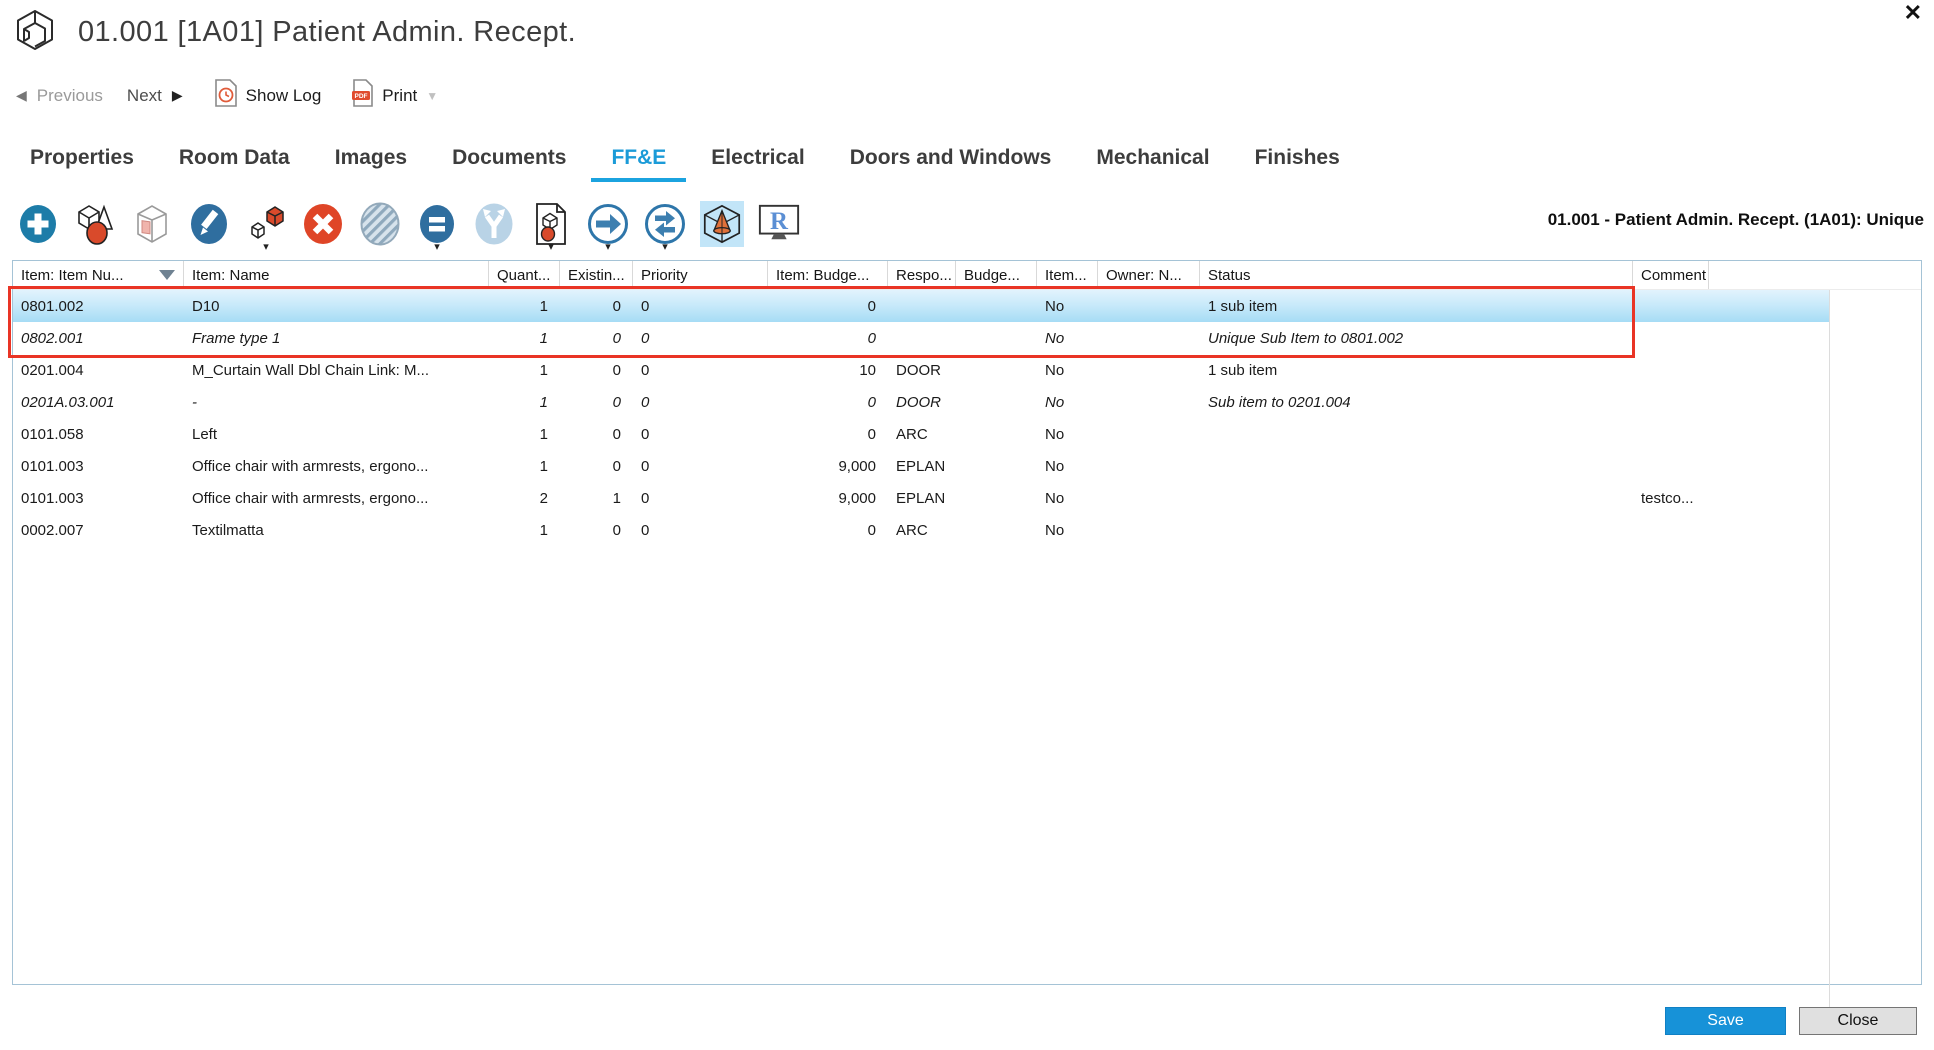 This screenshot has width=1934, height=1050. Describe the element at coordinates (1243, 306) in the screenshot. I see `cell-status: 1 sub item` at that location.